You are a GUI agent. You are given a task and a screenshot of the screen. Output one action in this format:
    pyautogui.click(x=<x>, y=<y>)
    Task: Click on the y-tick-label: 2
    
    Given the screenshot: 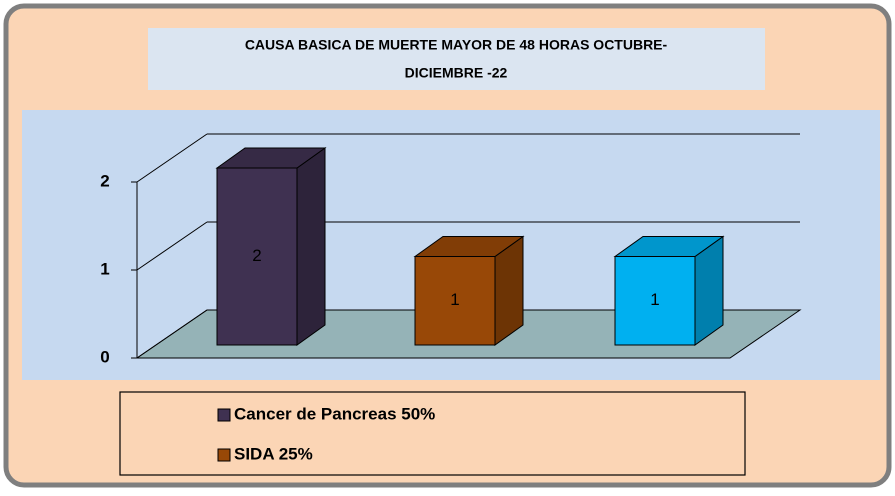 What is the action you would take?
    pyautogui.click(x=104, y=180)
    